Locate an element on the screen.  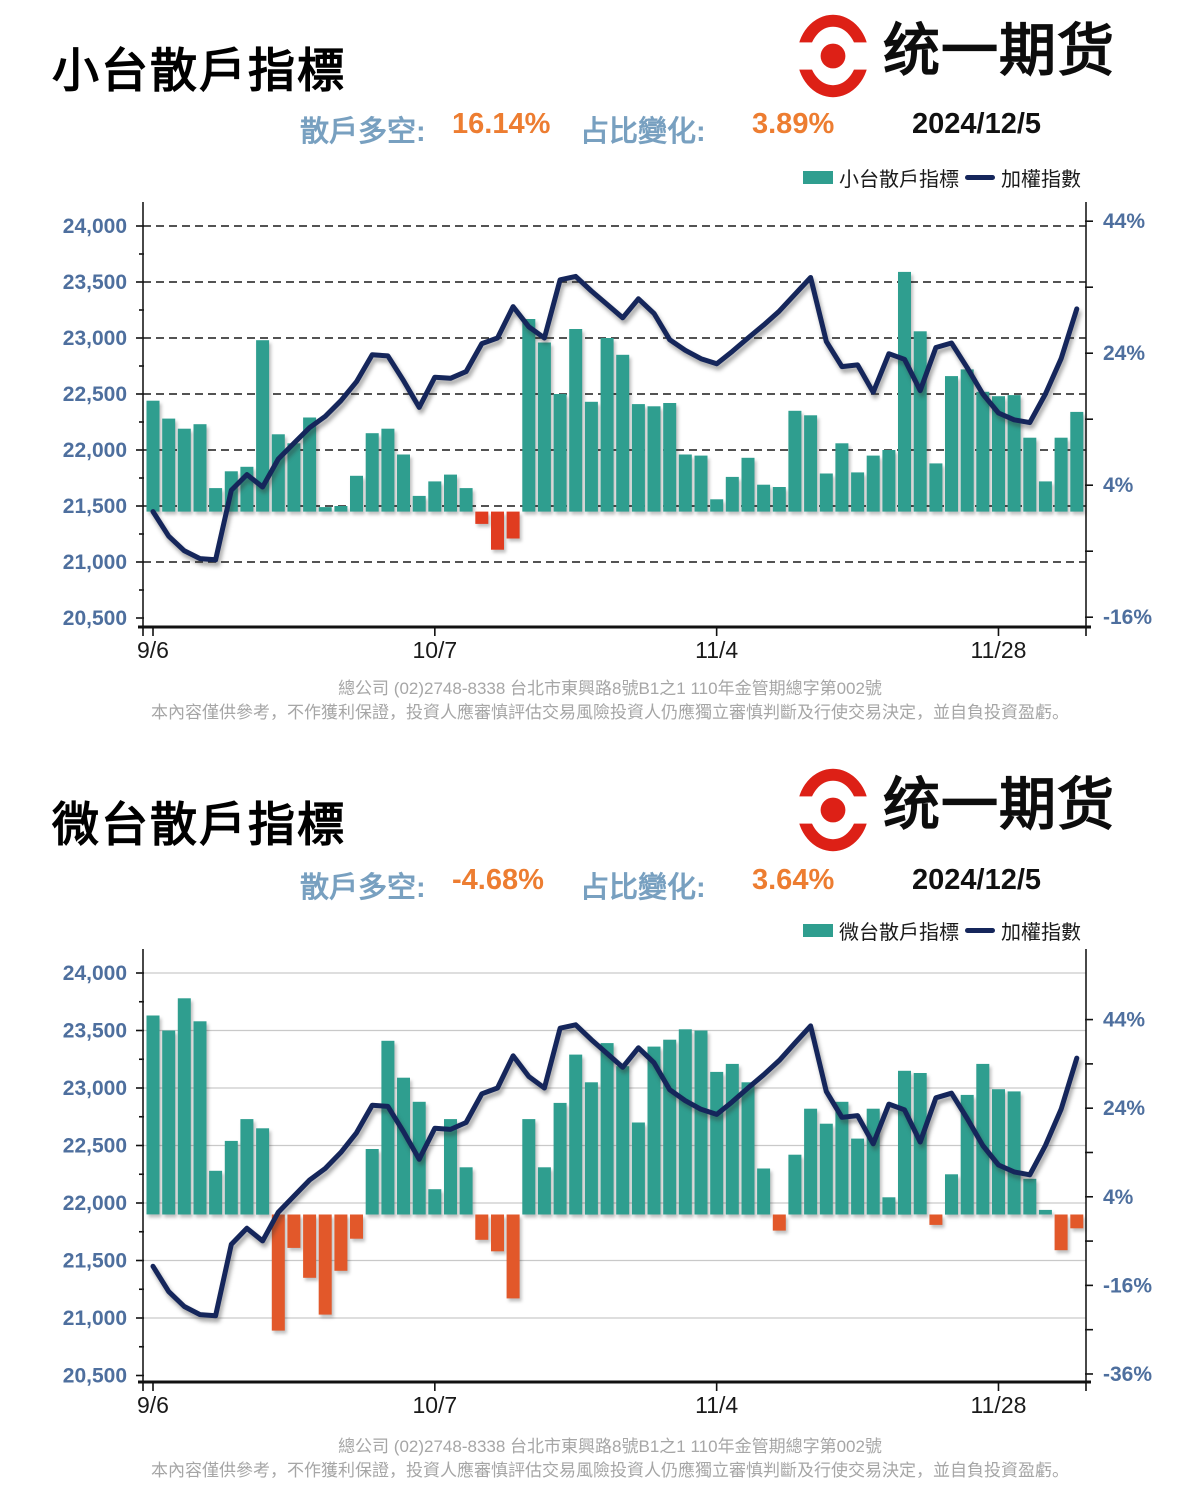
retail-indicator-bars is located at coordinates (615, 410).